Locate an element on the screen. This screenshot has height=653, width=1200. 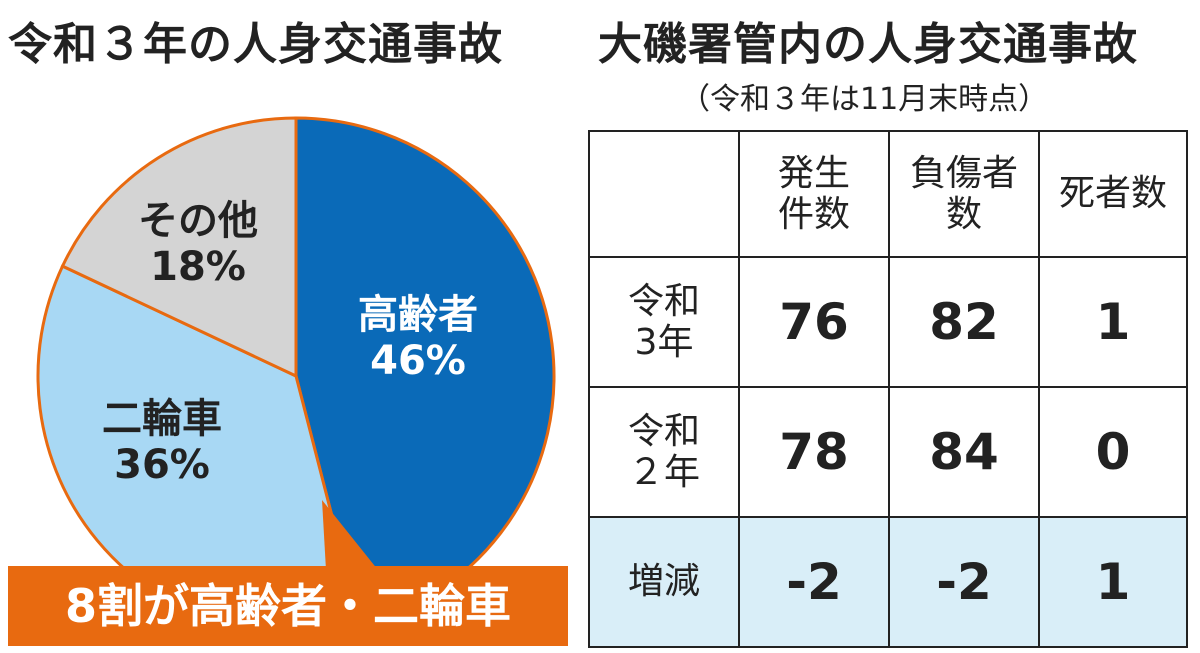
row-label-text: ２年 is located at coordinates (663, 472).